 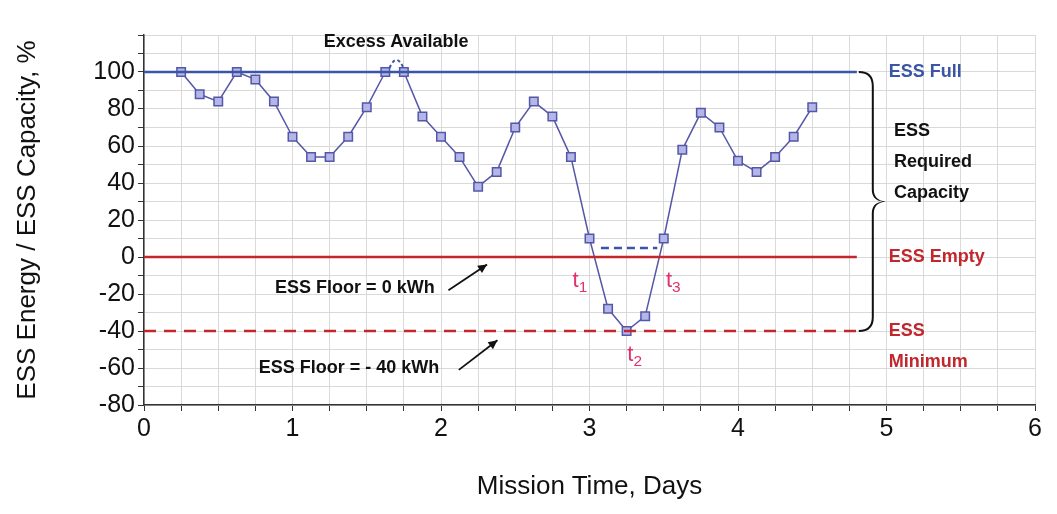 What do you see at coordinates (116, 365) in the screenshot?
I see `y-tick-label: -60` at bounding box center [116, 365].